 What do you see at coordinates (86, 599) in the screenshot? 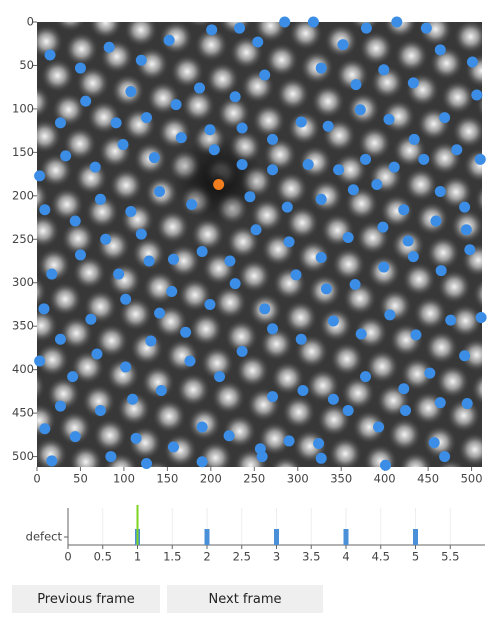
I see `previous-frame-button: Previous frame` at bounding box center [86, 599].